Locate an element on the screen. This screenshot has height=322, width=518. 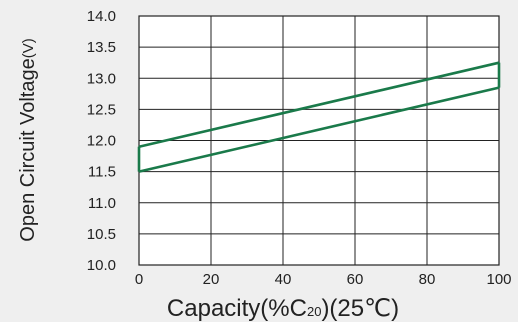
y-axis-label: Open Circuit Voltage is located at coordinates (28, 149).